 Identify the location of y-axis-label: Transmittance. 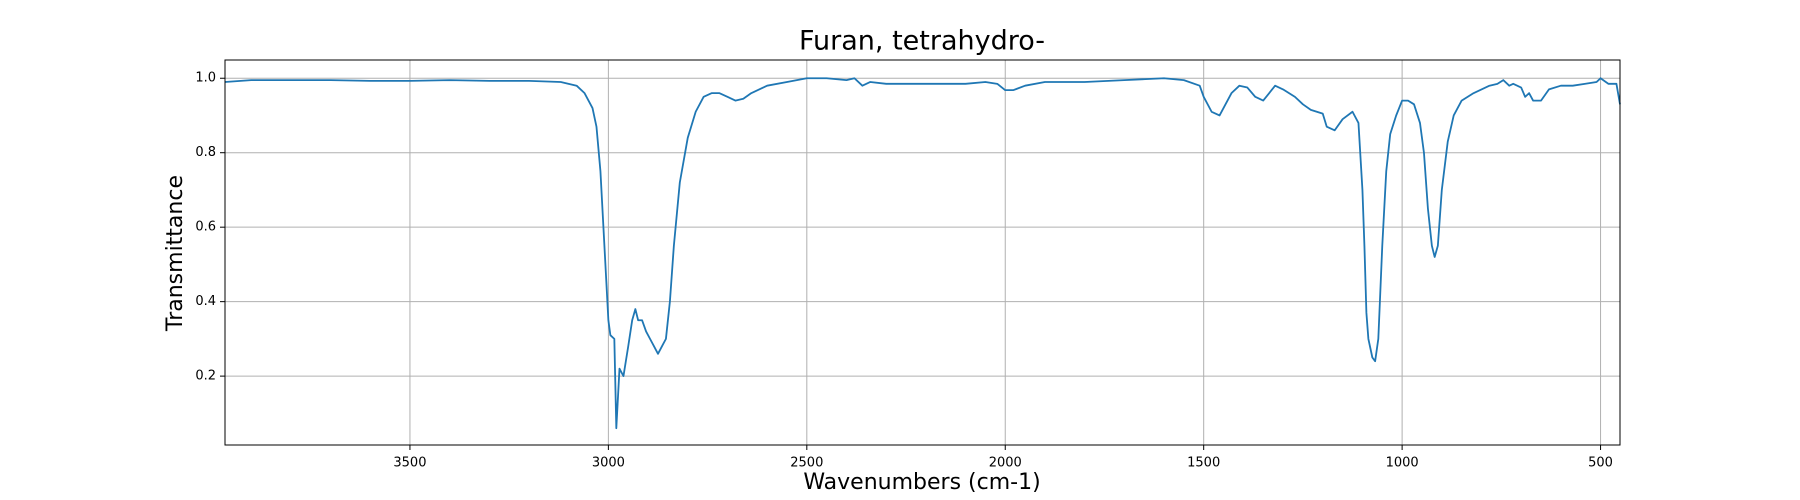
(175, 253).